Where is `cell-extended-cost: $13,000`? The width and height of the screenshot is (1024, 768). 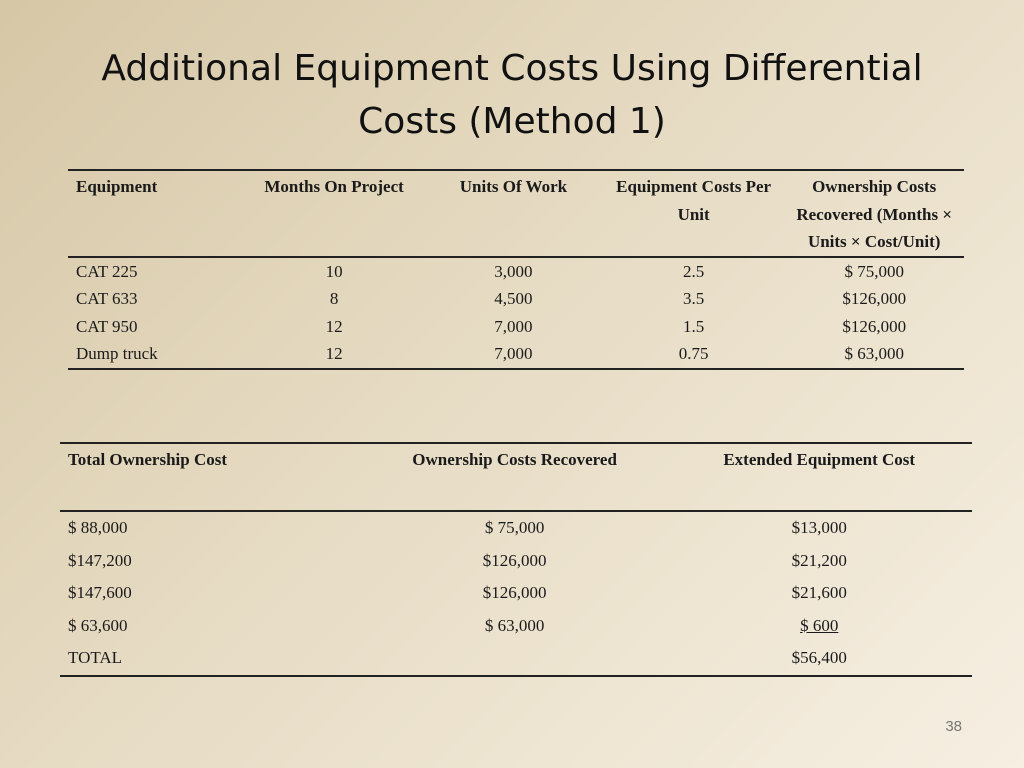 cell-extended-cost: $13,000 is located at coordinates (819, 528).